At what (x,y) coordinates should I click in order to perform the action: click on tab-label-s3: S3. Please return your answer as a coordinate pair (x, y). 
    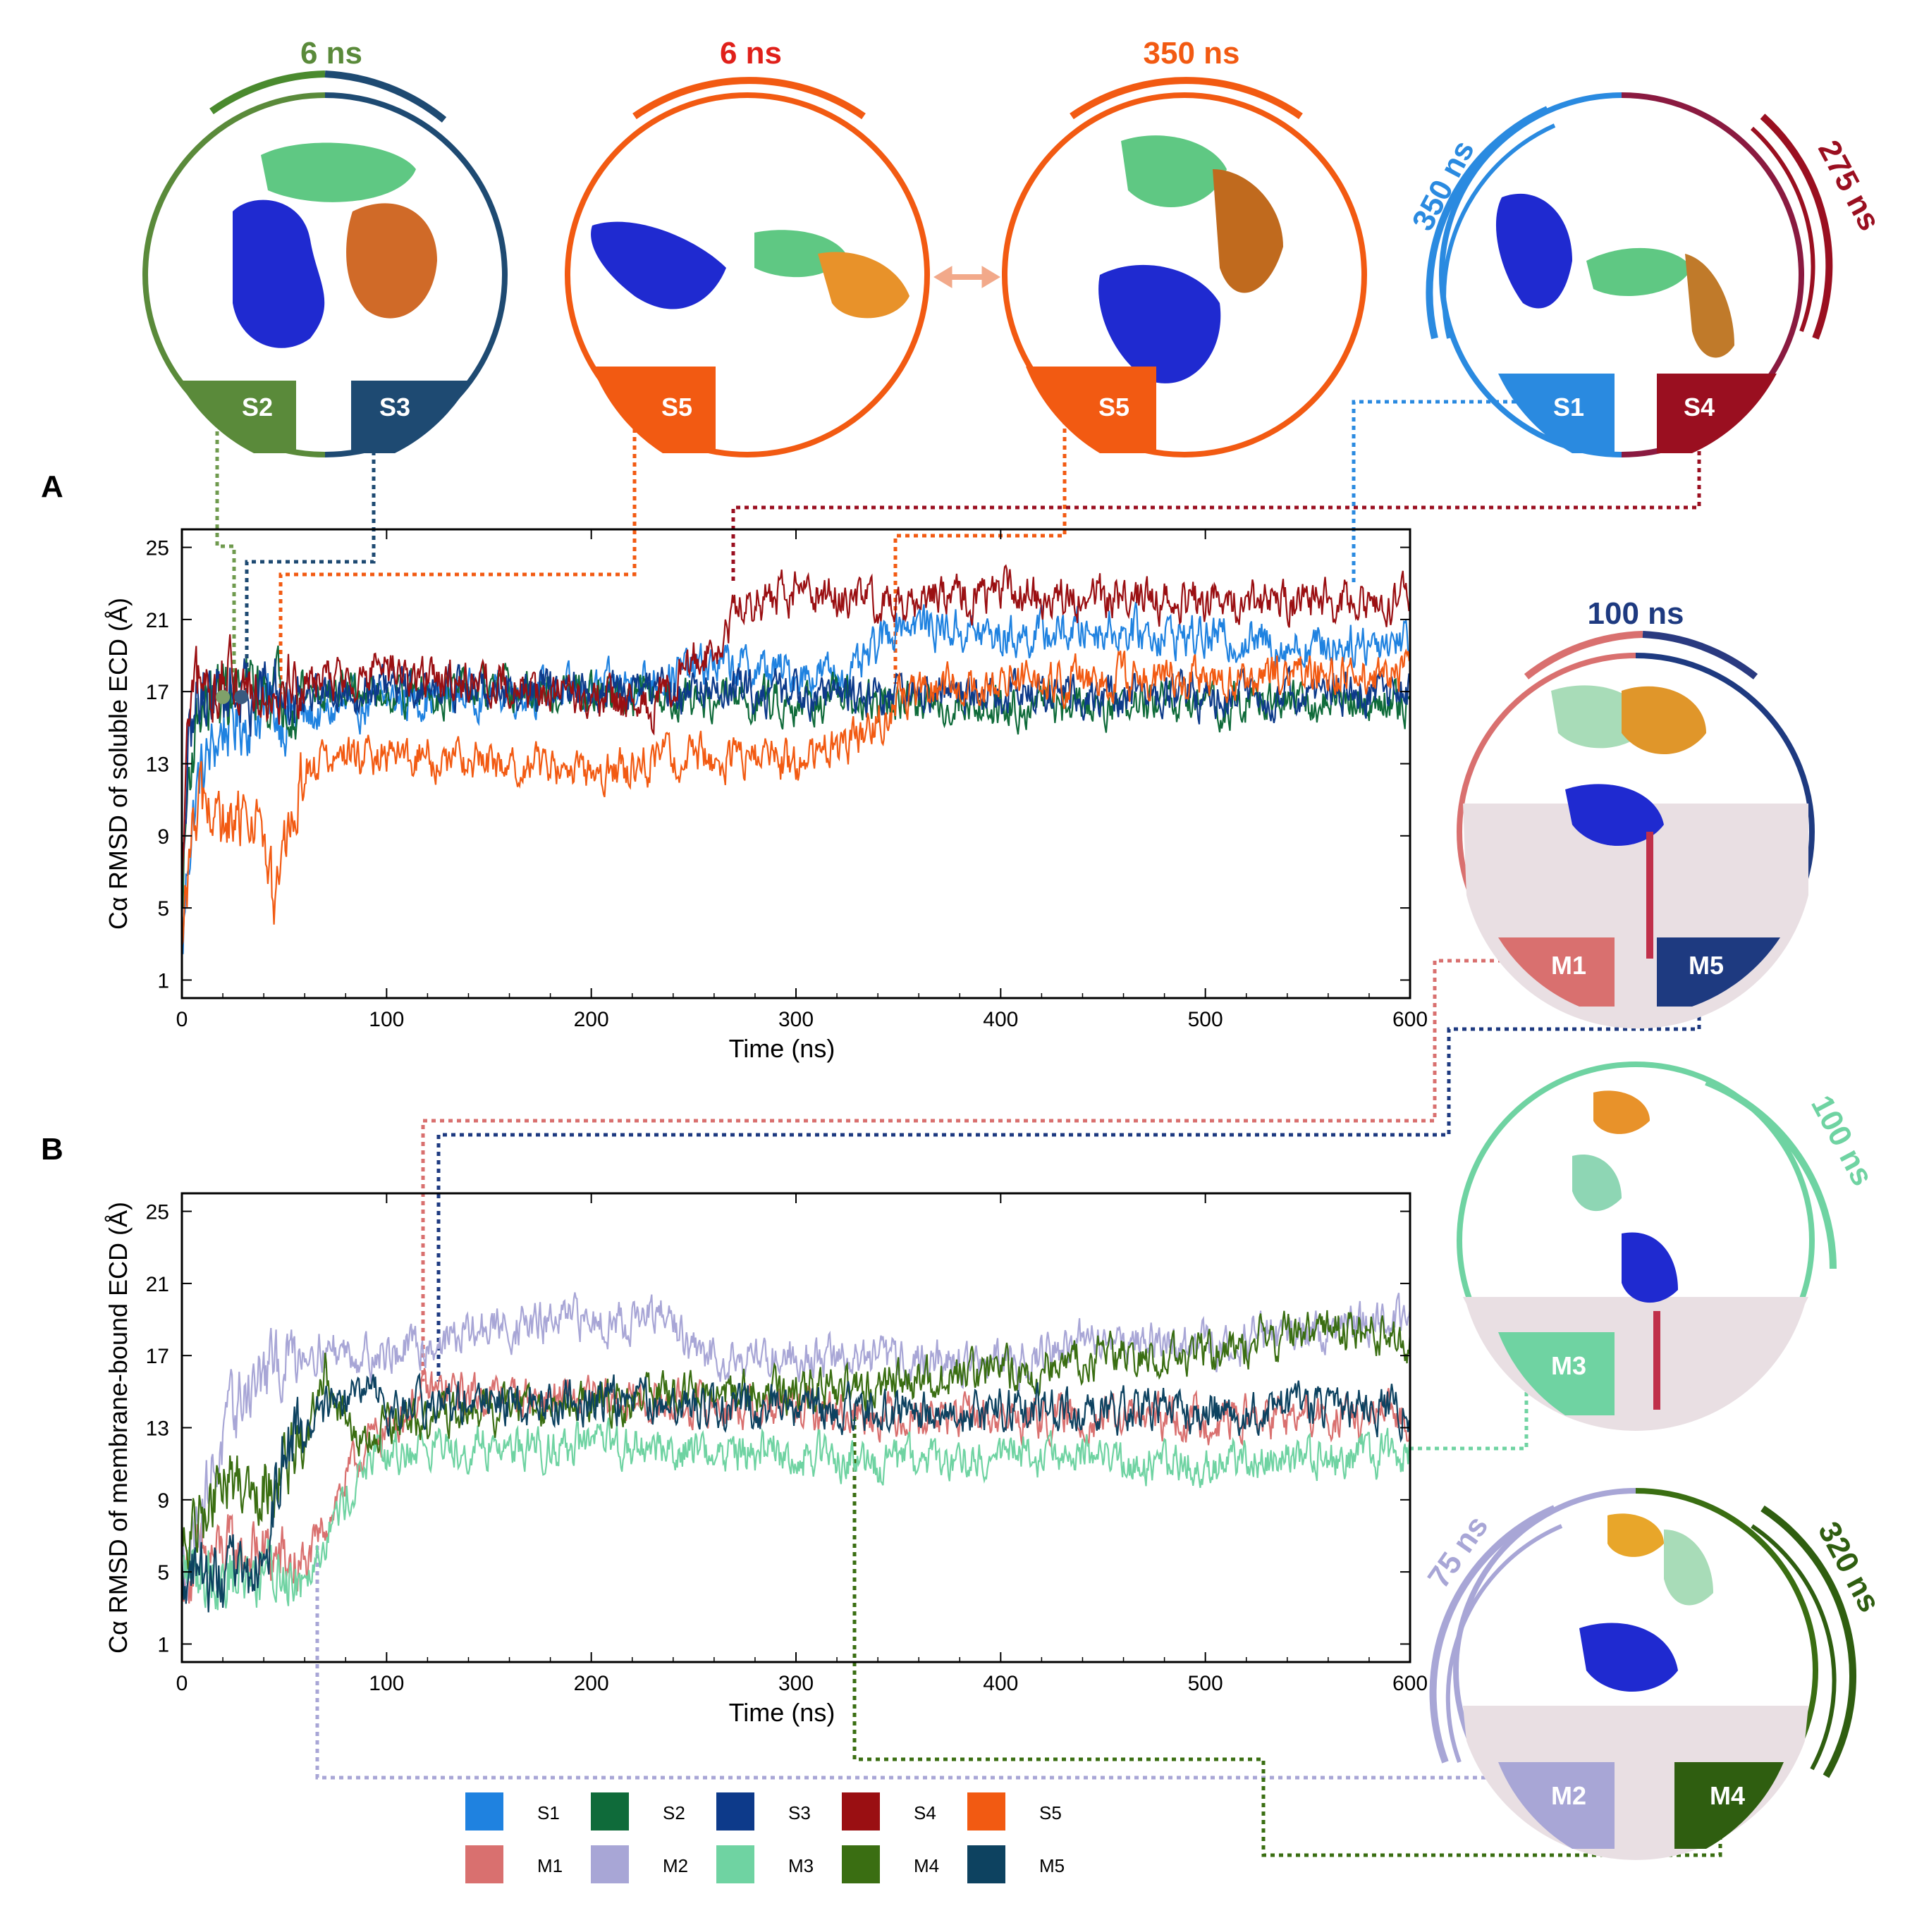
    Looking at the image, I should click on (395, 407).